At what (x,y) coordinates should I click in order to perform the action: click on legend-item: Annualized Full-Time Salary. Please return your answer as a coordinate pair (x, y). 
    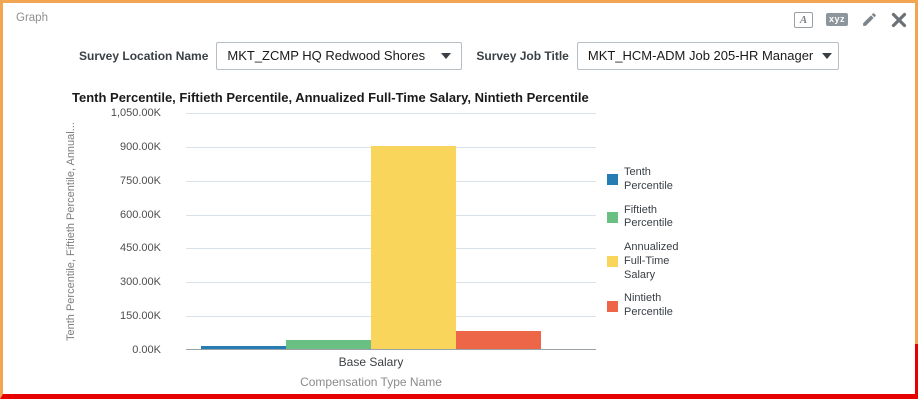
    Looking at the image, I should click on (655, 261).